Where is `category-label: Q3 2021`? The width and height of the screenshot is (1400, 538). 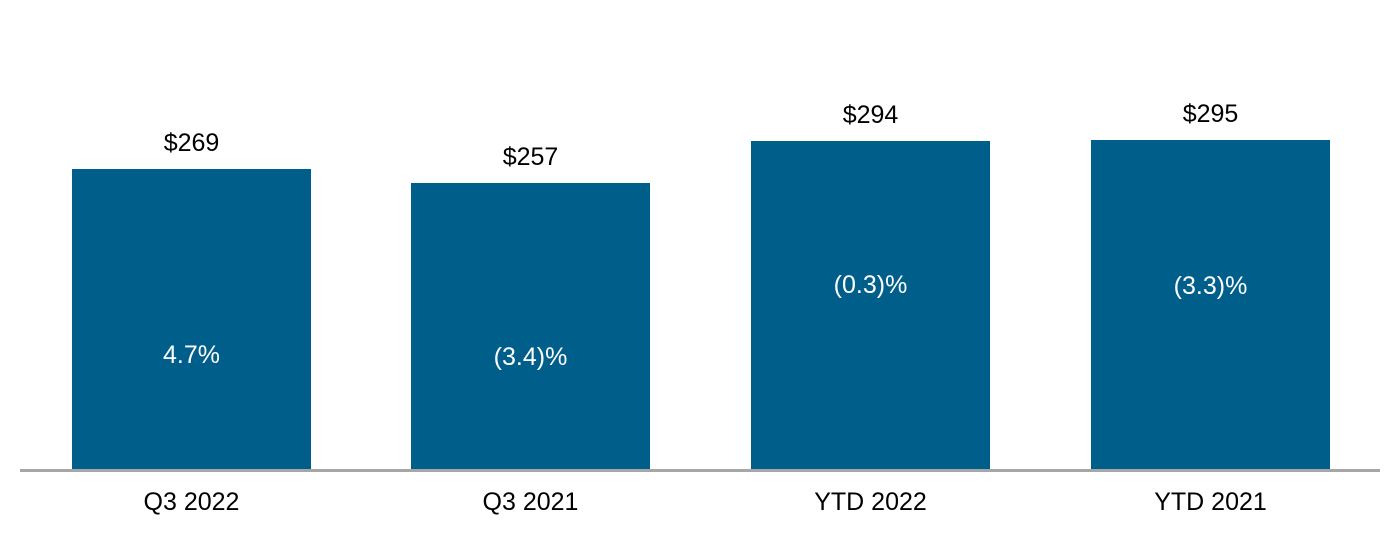
category-label: Q3 2021 is located at coordinates (530, 502).